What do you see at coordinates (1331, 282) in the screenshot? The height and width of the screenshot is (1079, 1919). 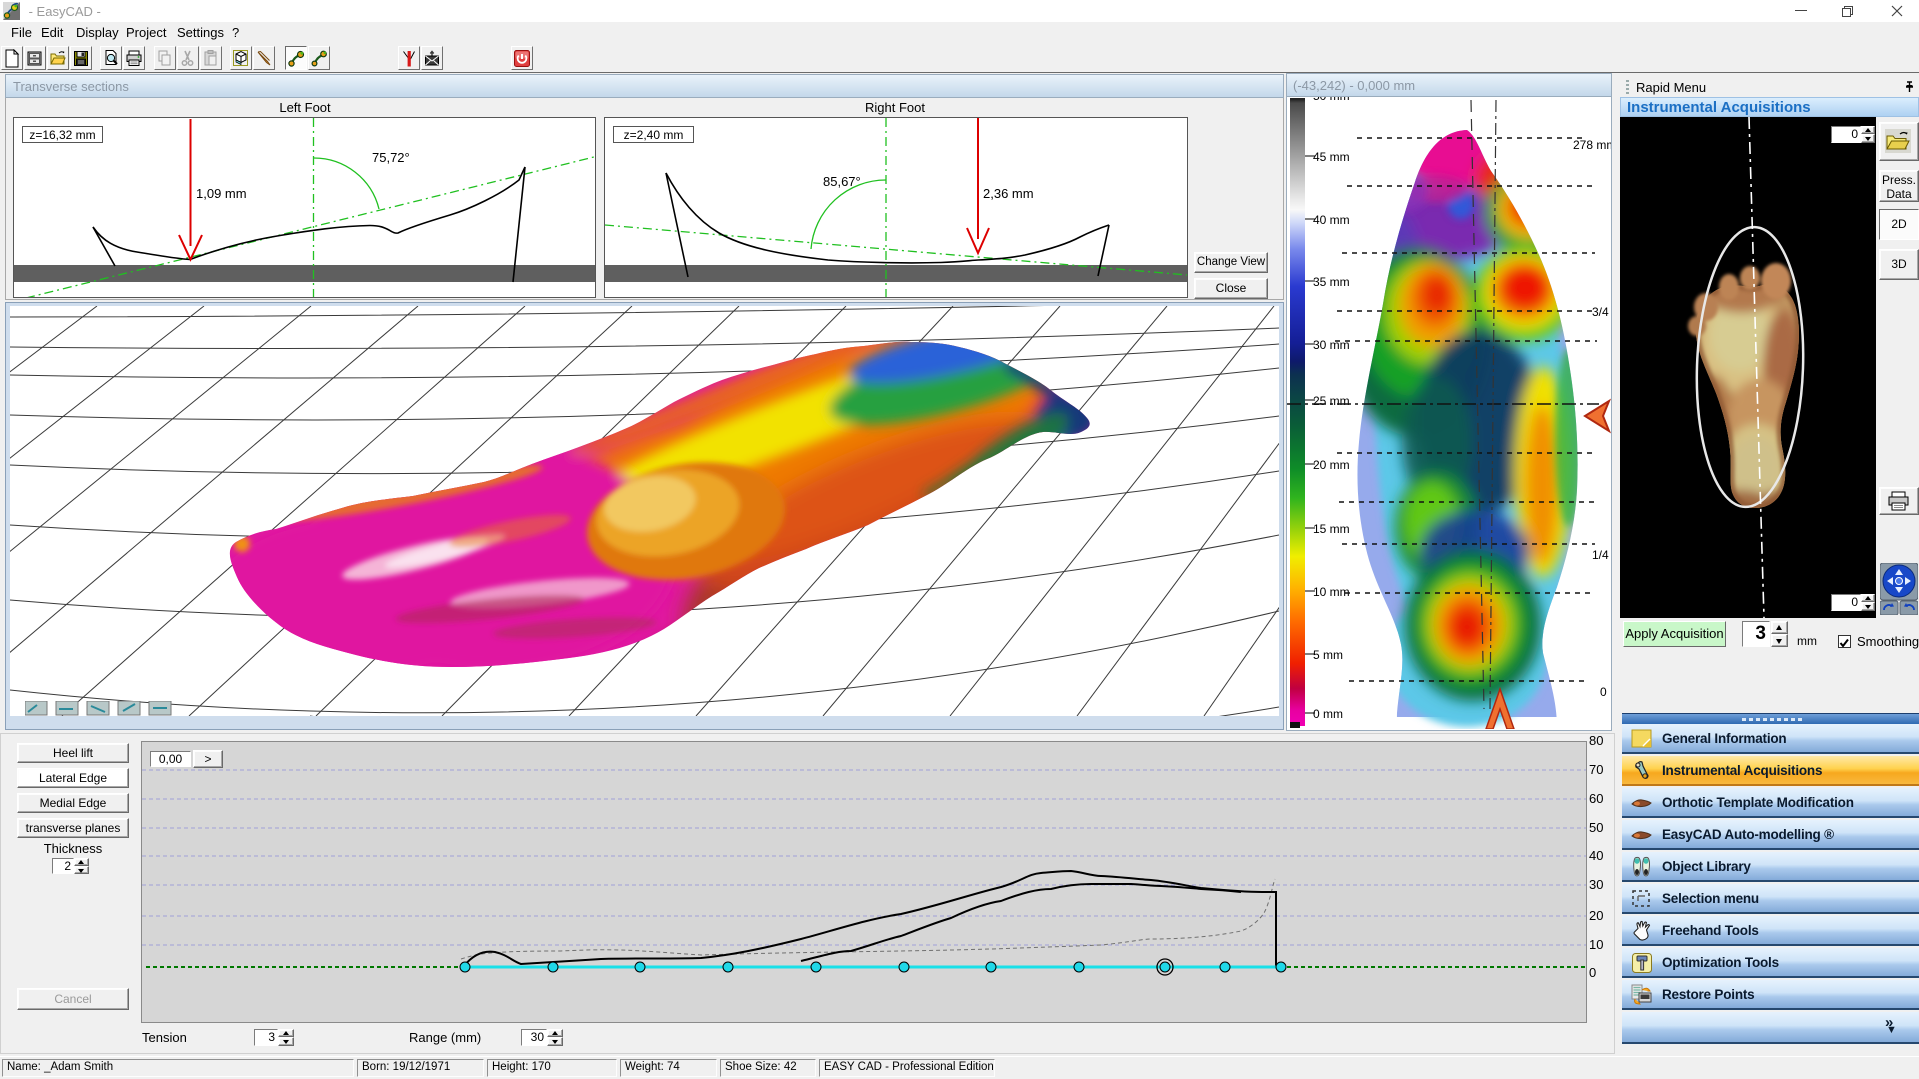 I see `svg-text: 35 mm` at bounding box center [1331, 282].